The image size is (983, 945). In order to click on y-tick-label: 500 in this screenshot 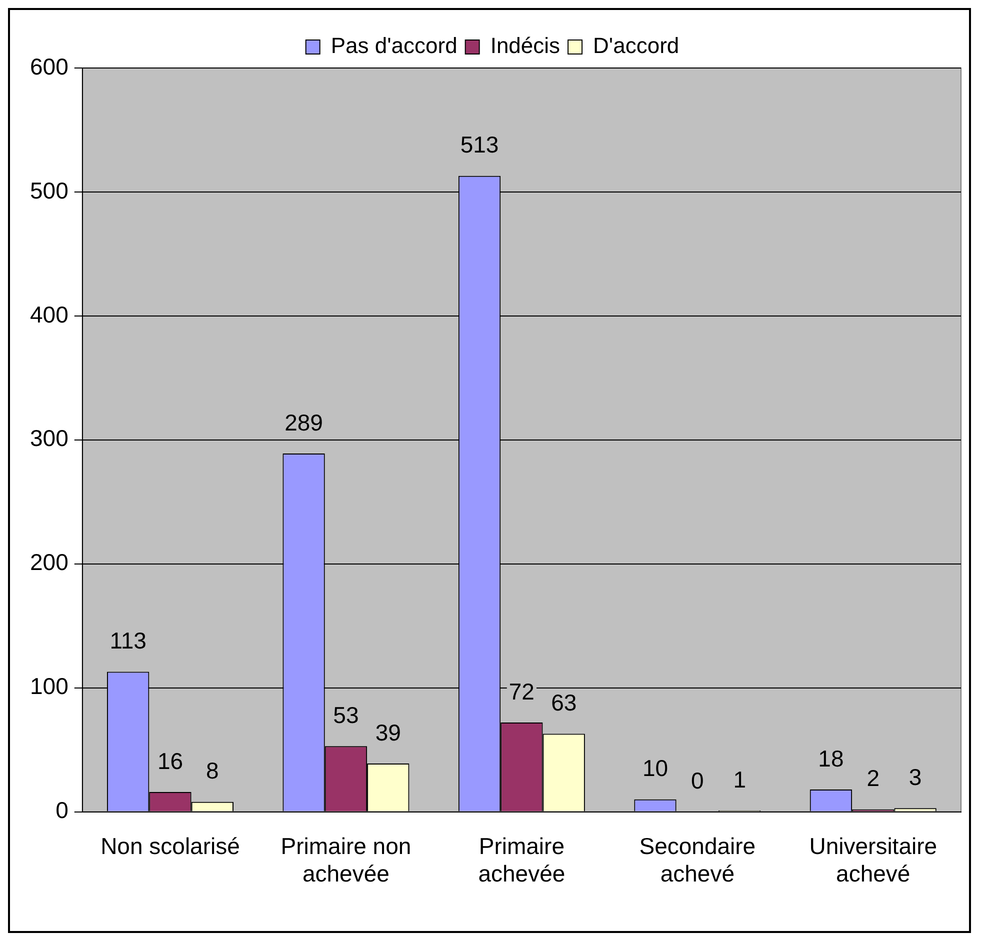, I will do `click(49, 190)`.